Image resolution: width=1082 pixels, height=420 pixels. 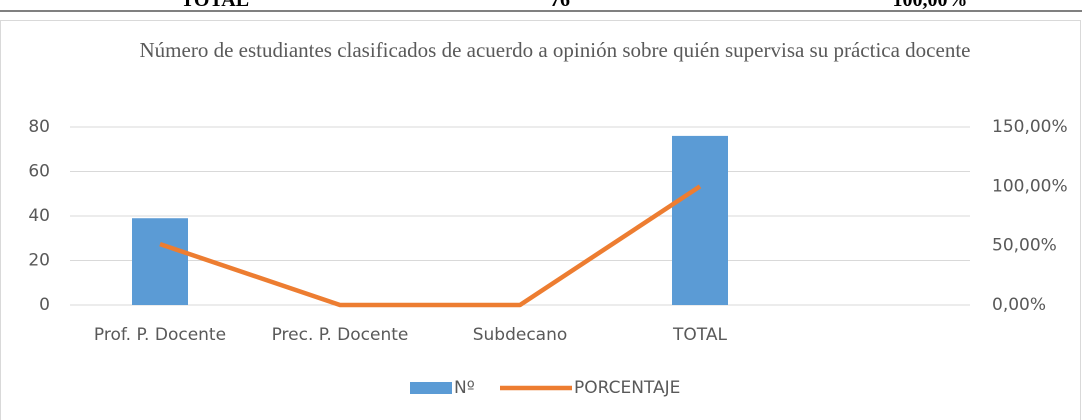 I want to click on legend-label: Nº, so click(x=464, y=388).